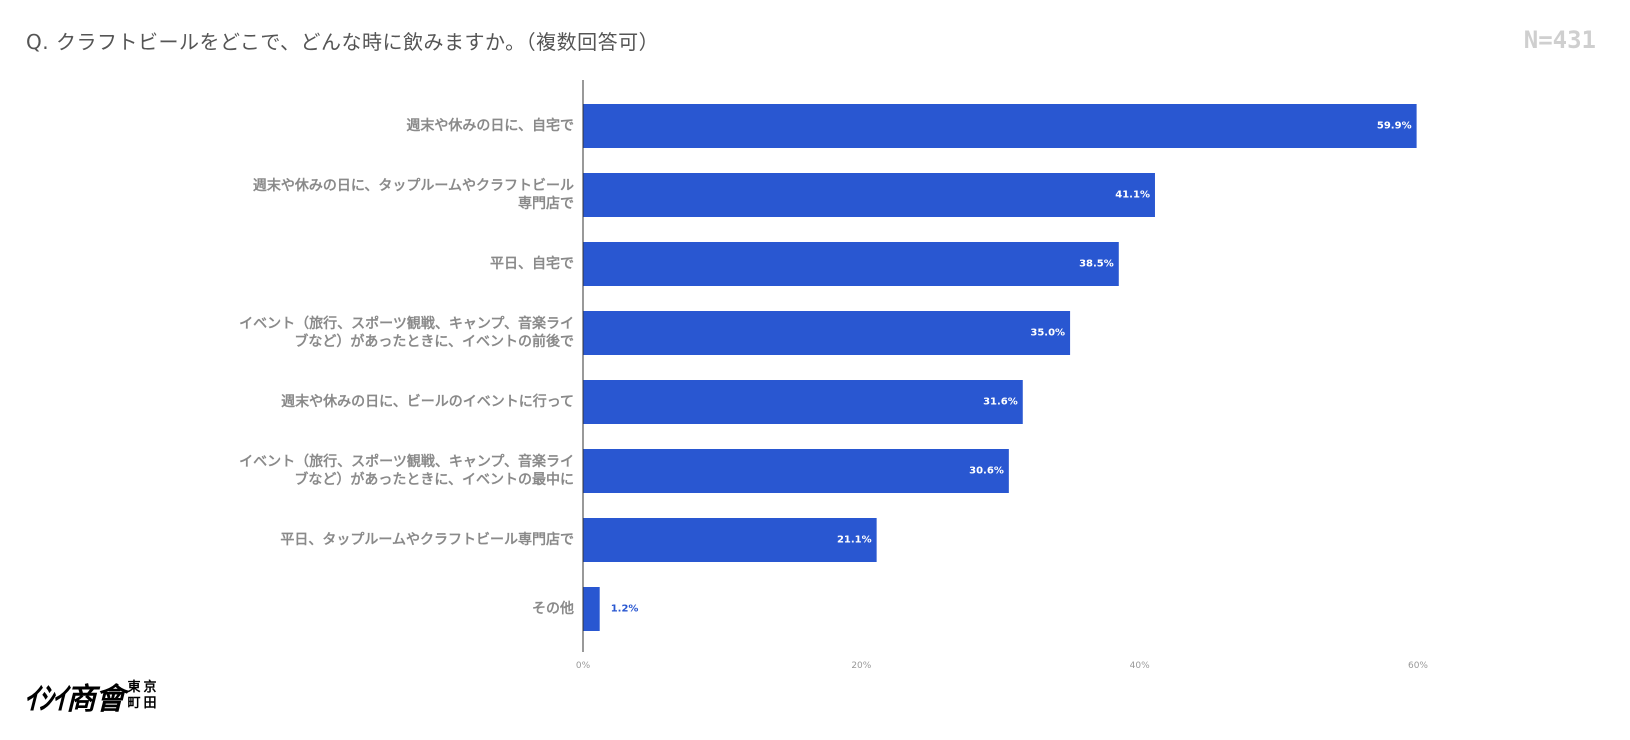 This screenshot has width=1630, height=740. Describe the element at coordinates (150, 703) in the screenshot. I see `logo-char: 田` at that location.